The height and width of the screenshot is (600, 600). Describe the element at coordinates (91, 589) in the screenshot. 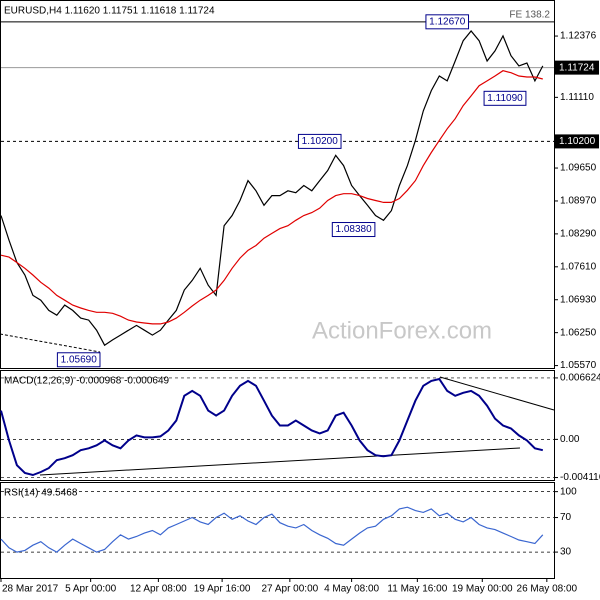

I see `x-tick-label: 5 Apr 00:00` at that location.